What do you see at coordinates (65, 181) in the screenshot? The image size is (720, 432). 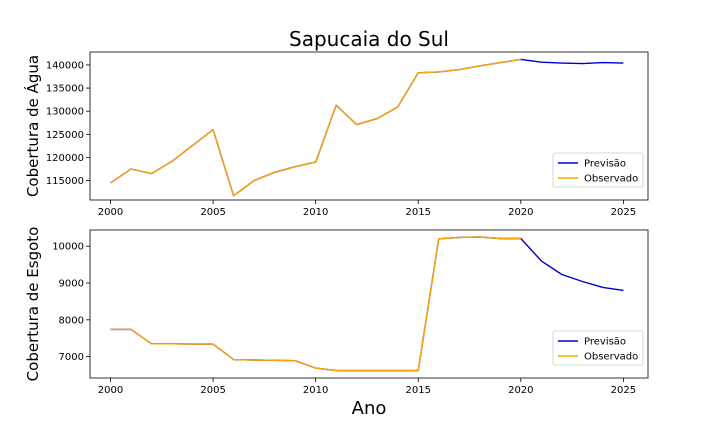 I see `y-tick-label: 115000` at bounding box center [65, 181].